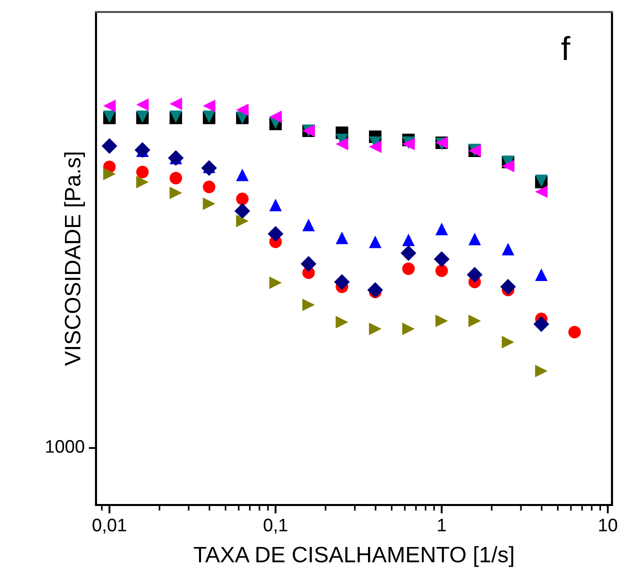 This screenshot has width=623, height=579. What do you see at coordinates (74, 259) in the screenshot?
I see `y-axis-title: VISCOSIDADE [Pa.s]` at bounding box center [74, 259].